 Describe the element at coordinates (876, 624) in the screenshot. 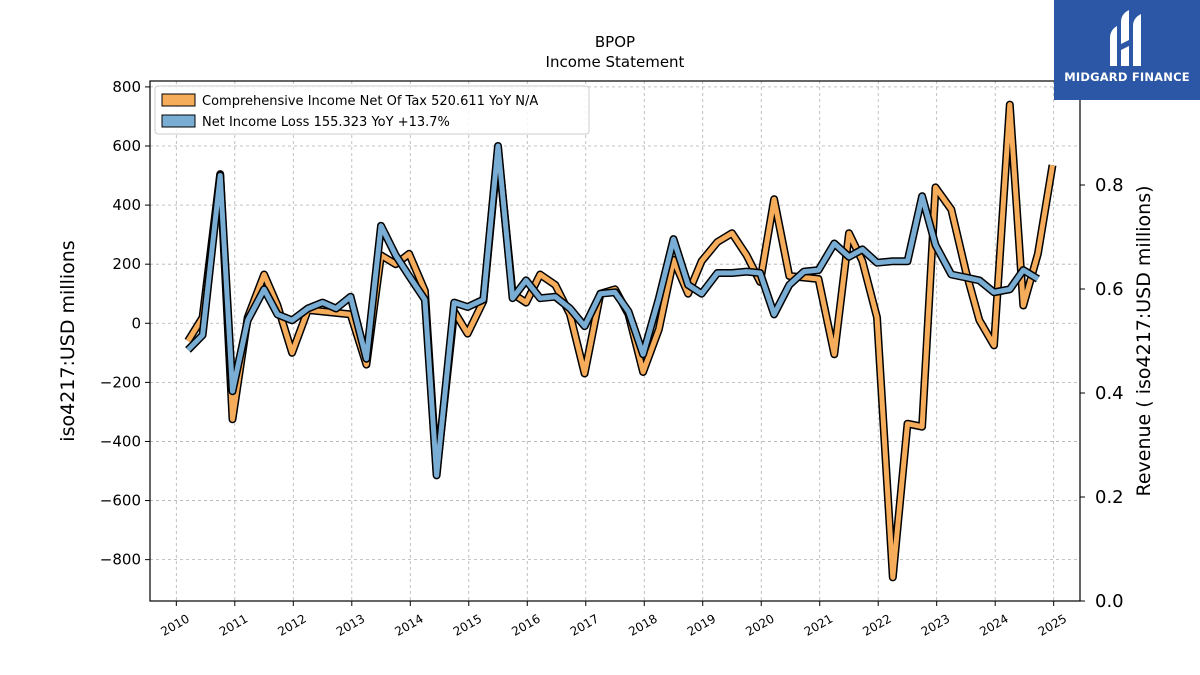

I see `x-tick-label: 2022` at that location.